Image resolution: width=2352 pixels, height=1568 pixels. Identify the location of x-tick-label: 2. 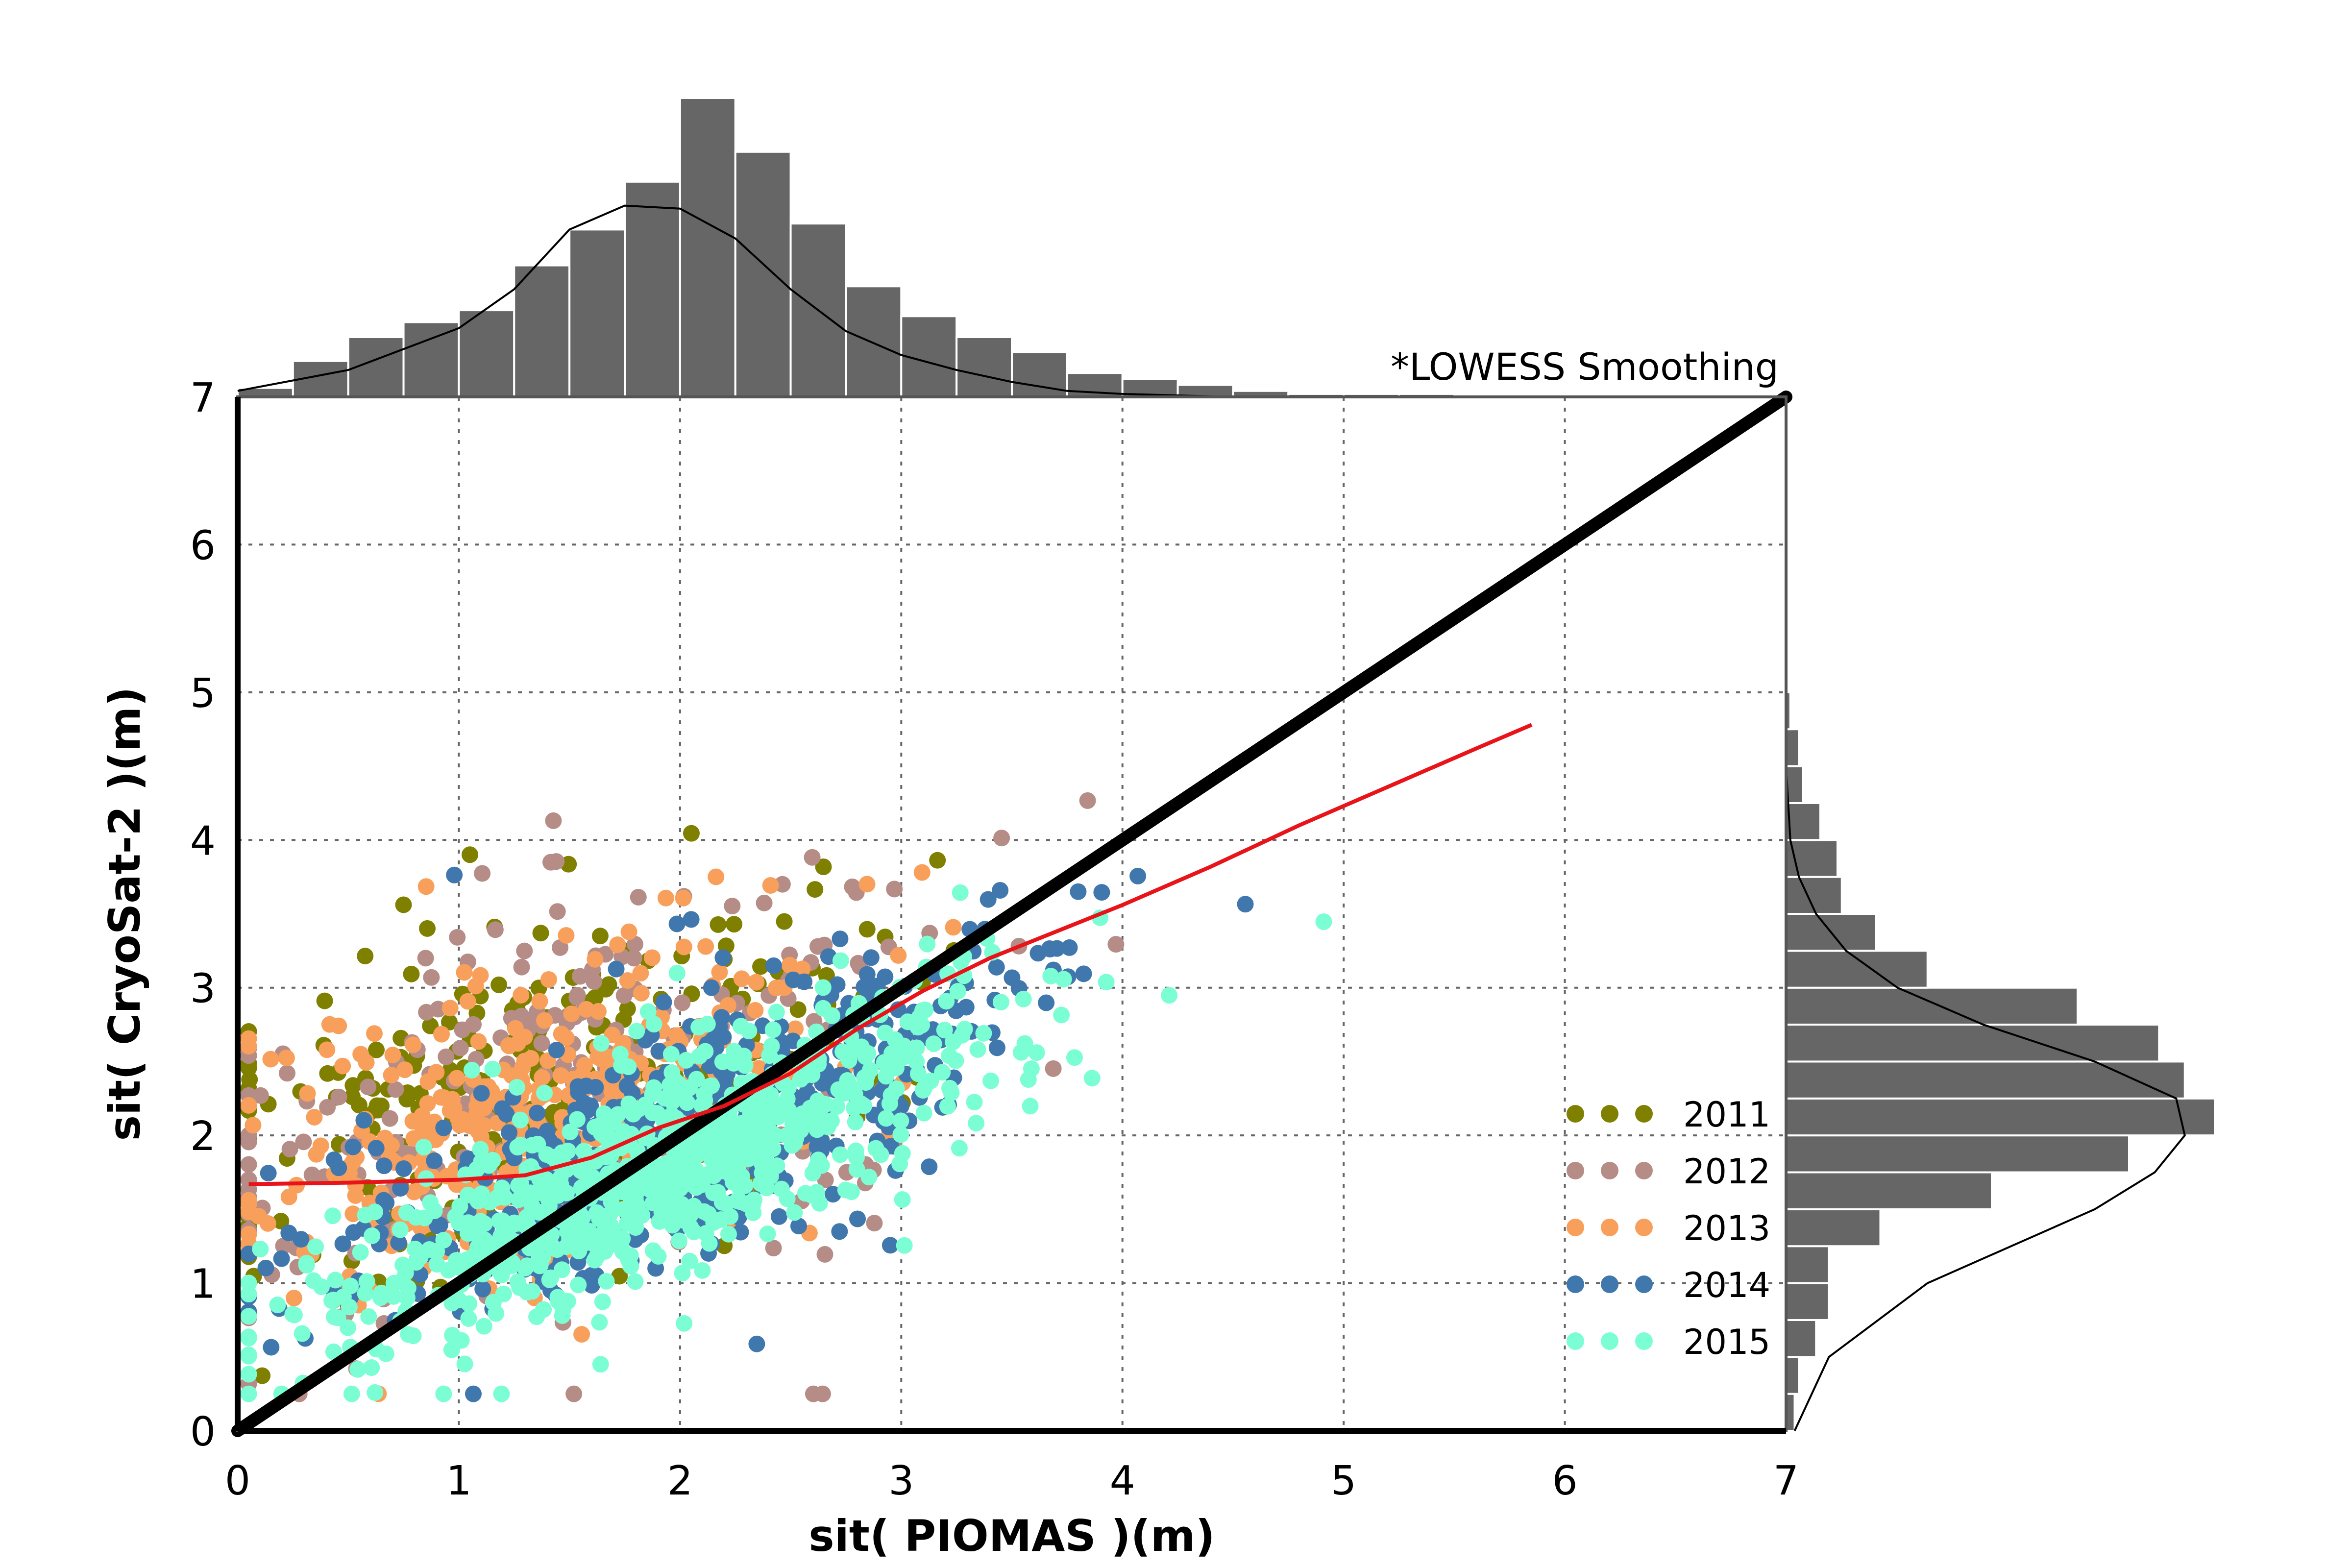
(680, 1481).